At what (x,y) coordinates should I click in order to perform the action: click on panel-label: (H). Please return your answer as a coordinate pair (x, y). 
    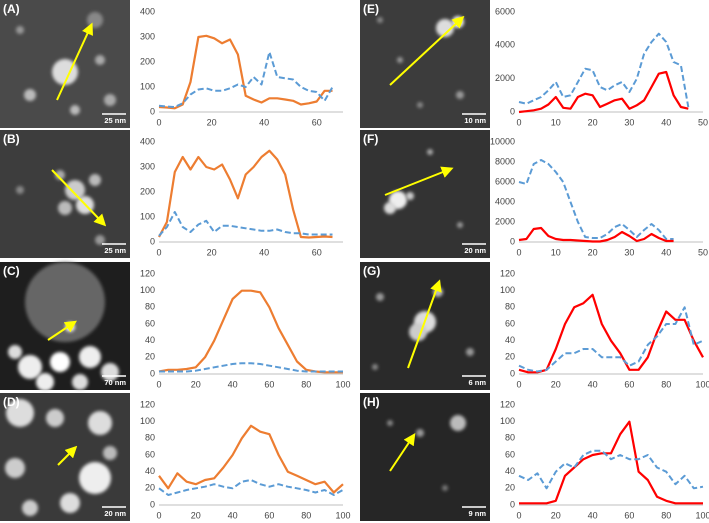
    Looking at the image, I should click on (371, 402).